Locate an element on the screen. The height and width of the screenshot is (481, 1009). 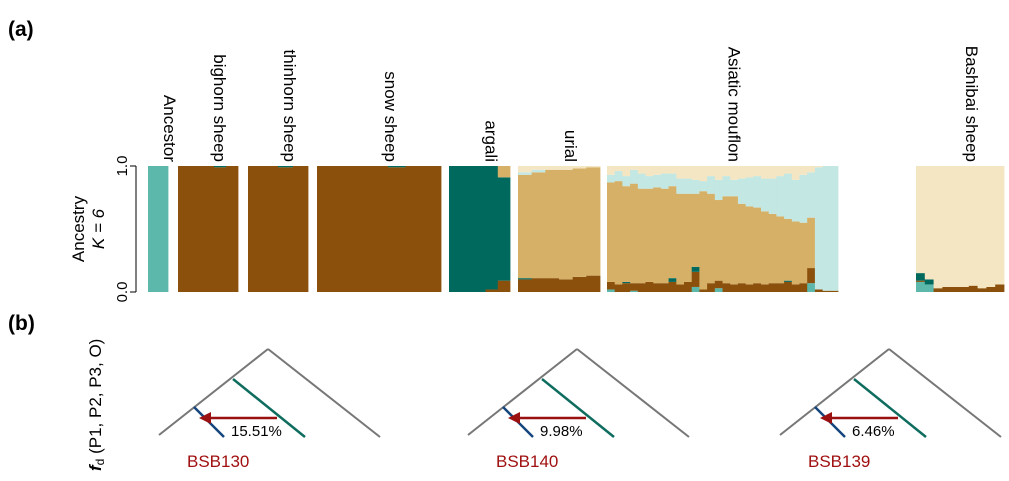
panel-label-a: (a) is located at coordinates (21, 29).